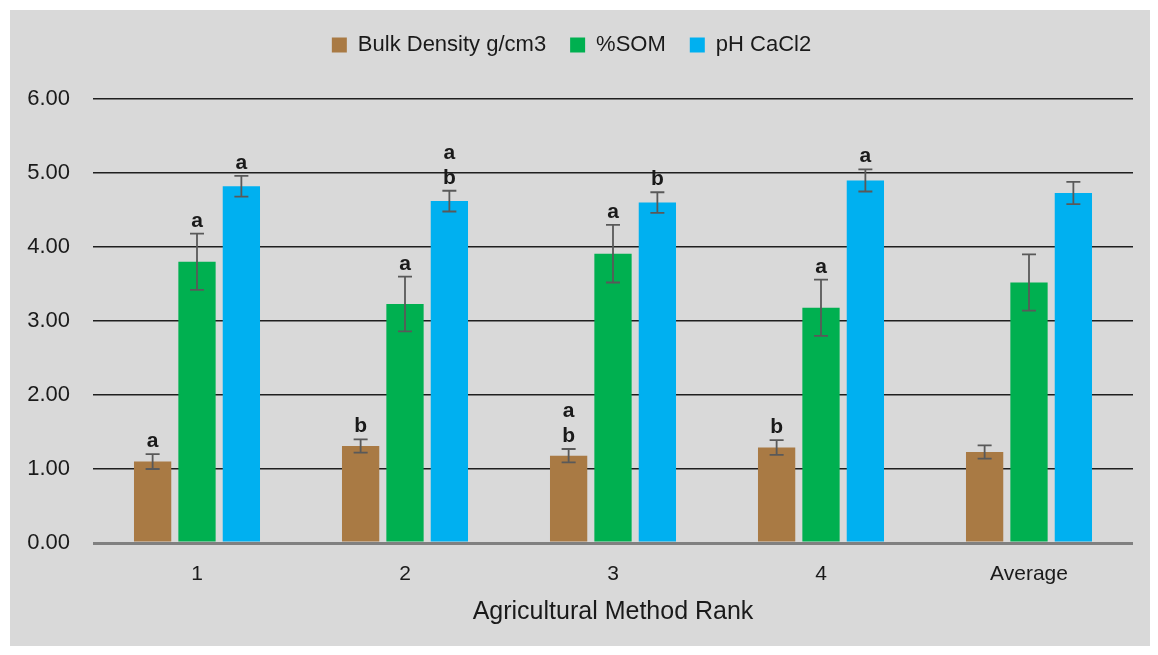 This screenshot has height=655, width=1158. Describe the element at coordinates (569, 422) in the screenshot. I see `data-label: a b` at that location.